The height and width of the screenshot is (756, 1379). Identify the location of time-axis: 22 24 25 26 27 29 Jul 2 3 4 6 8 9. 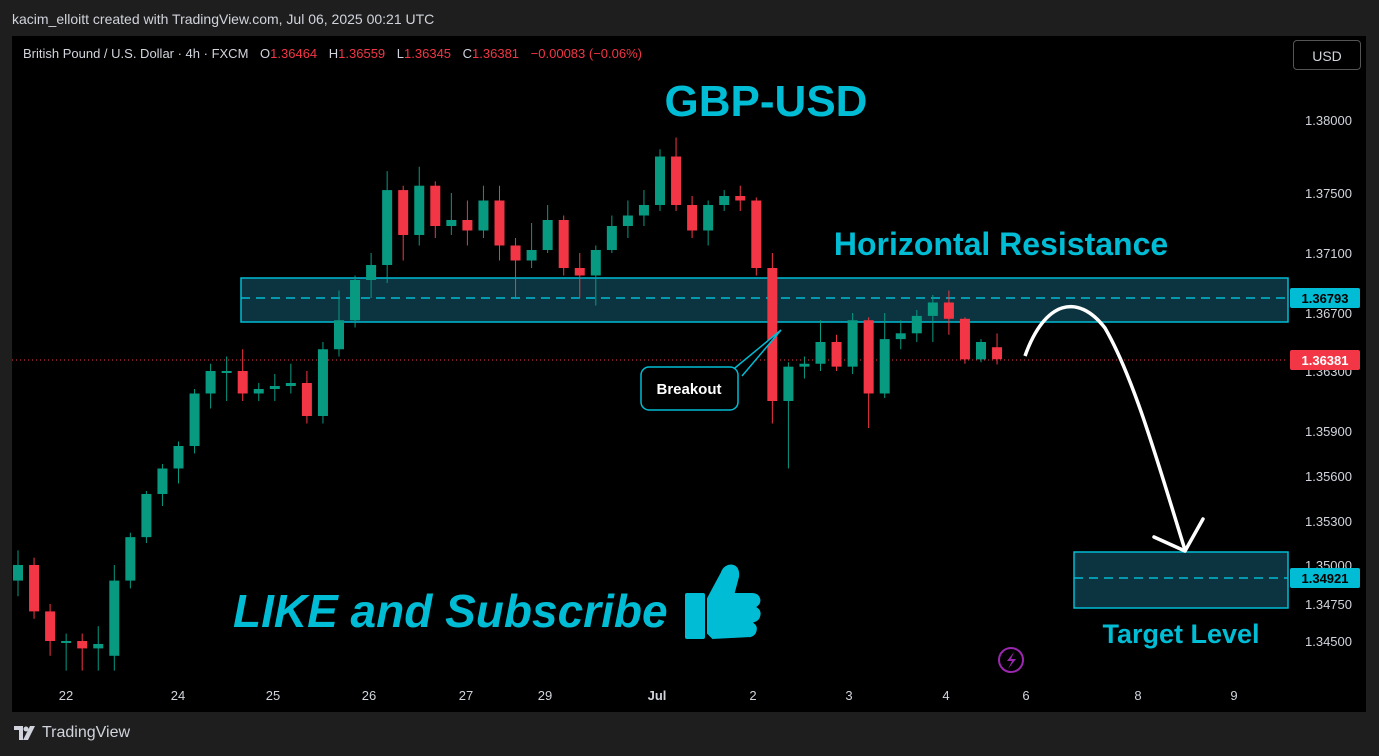
(648, 695).